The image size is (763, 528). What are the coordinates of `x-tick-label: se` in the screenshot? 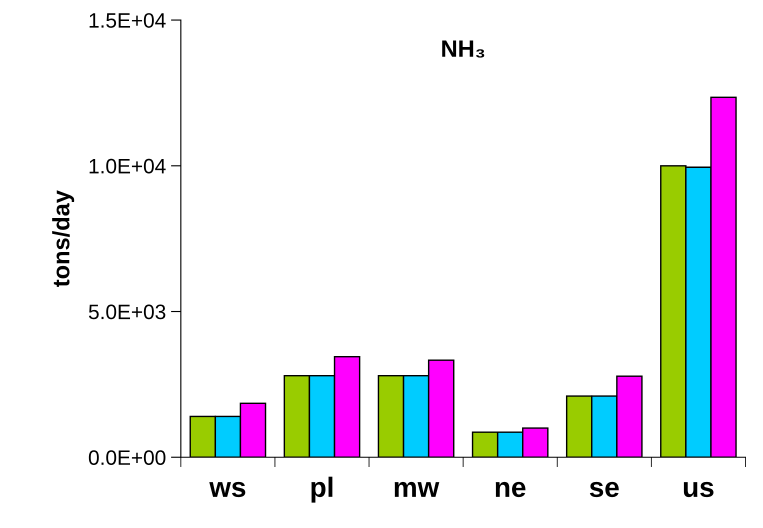 It's located at (604, 490).